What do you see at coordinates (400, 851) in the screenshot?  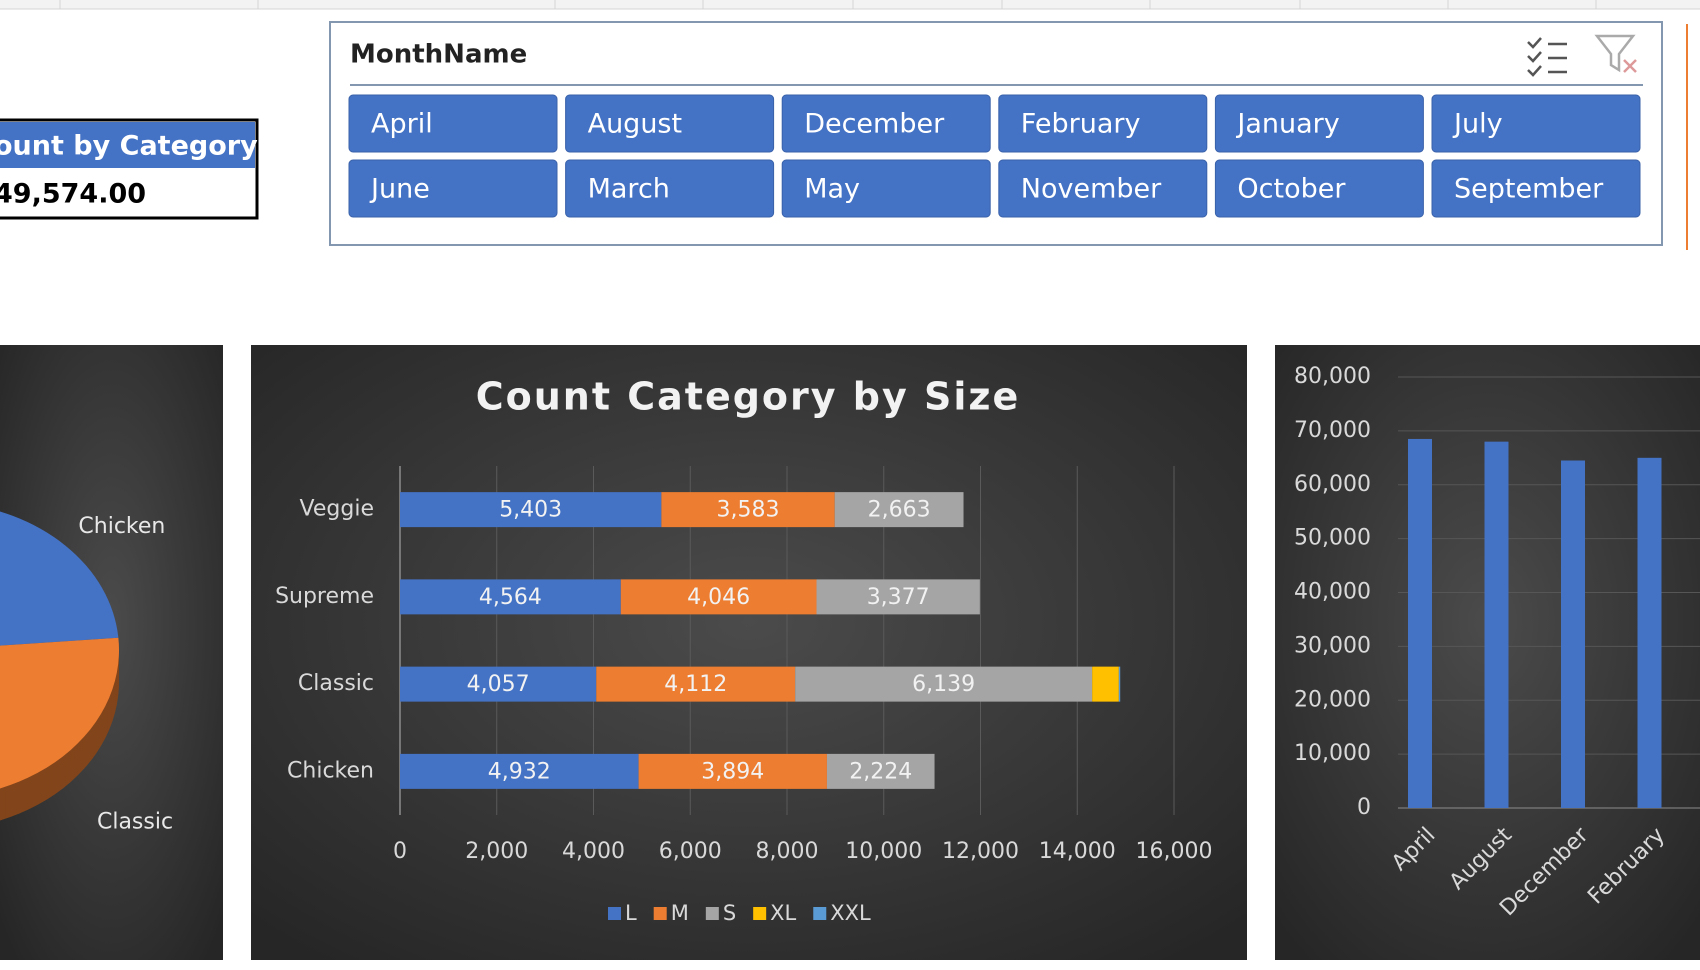 I see `x-tick-label: 0` at bounding box center [400, 851].